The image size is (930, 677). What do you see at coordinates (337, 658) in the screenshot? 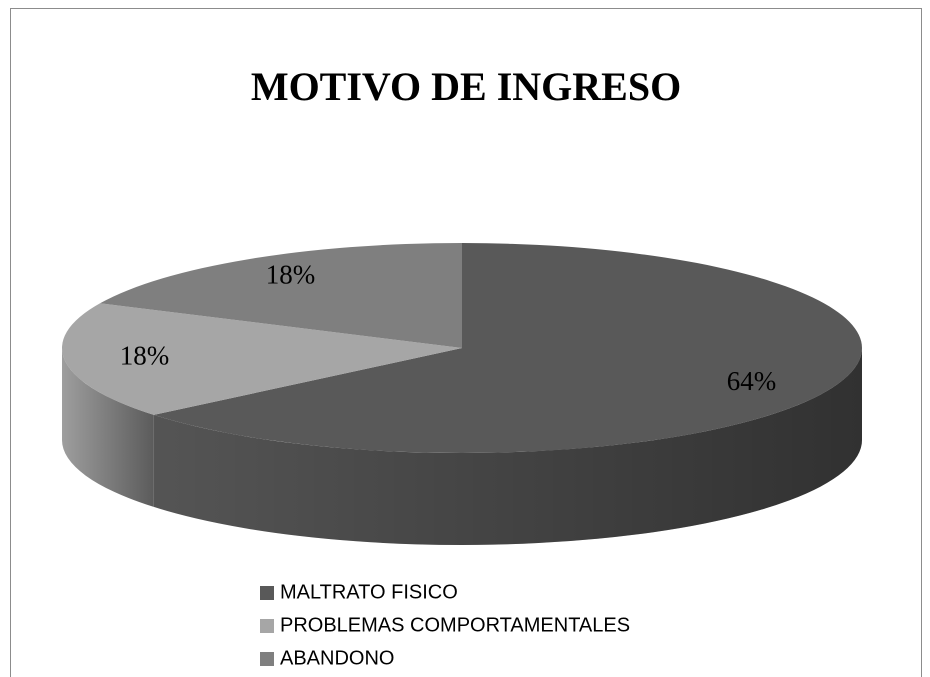
I see `legend-label: ABANDONO` at bounding box center [337, 658].